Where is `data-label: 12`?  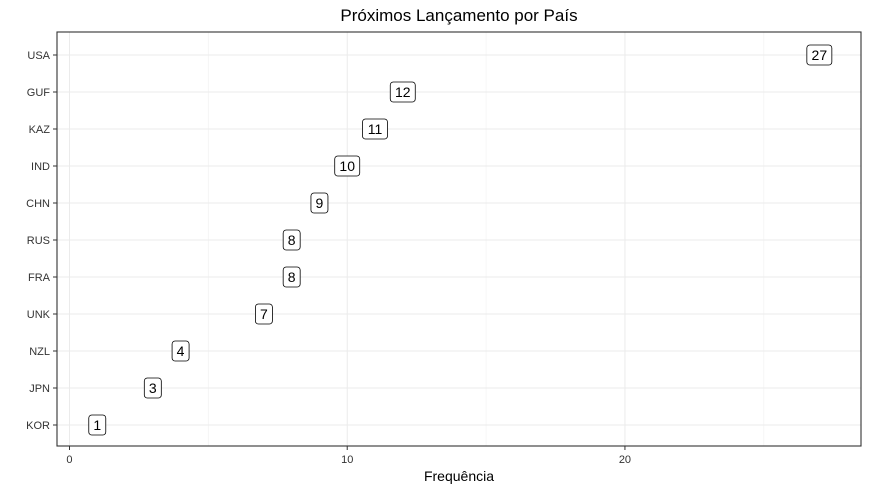
data-label: 12 is located at coordinates (402, 92).